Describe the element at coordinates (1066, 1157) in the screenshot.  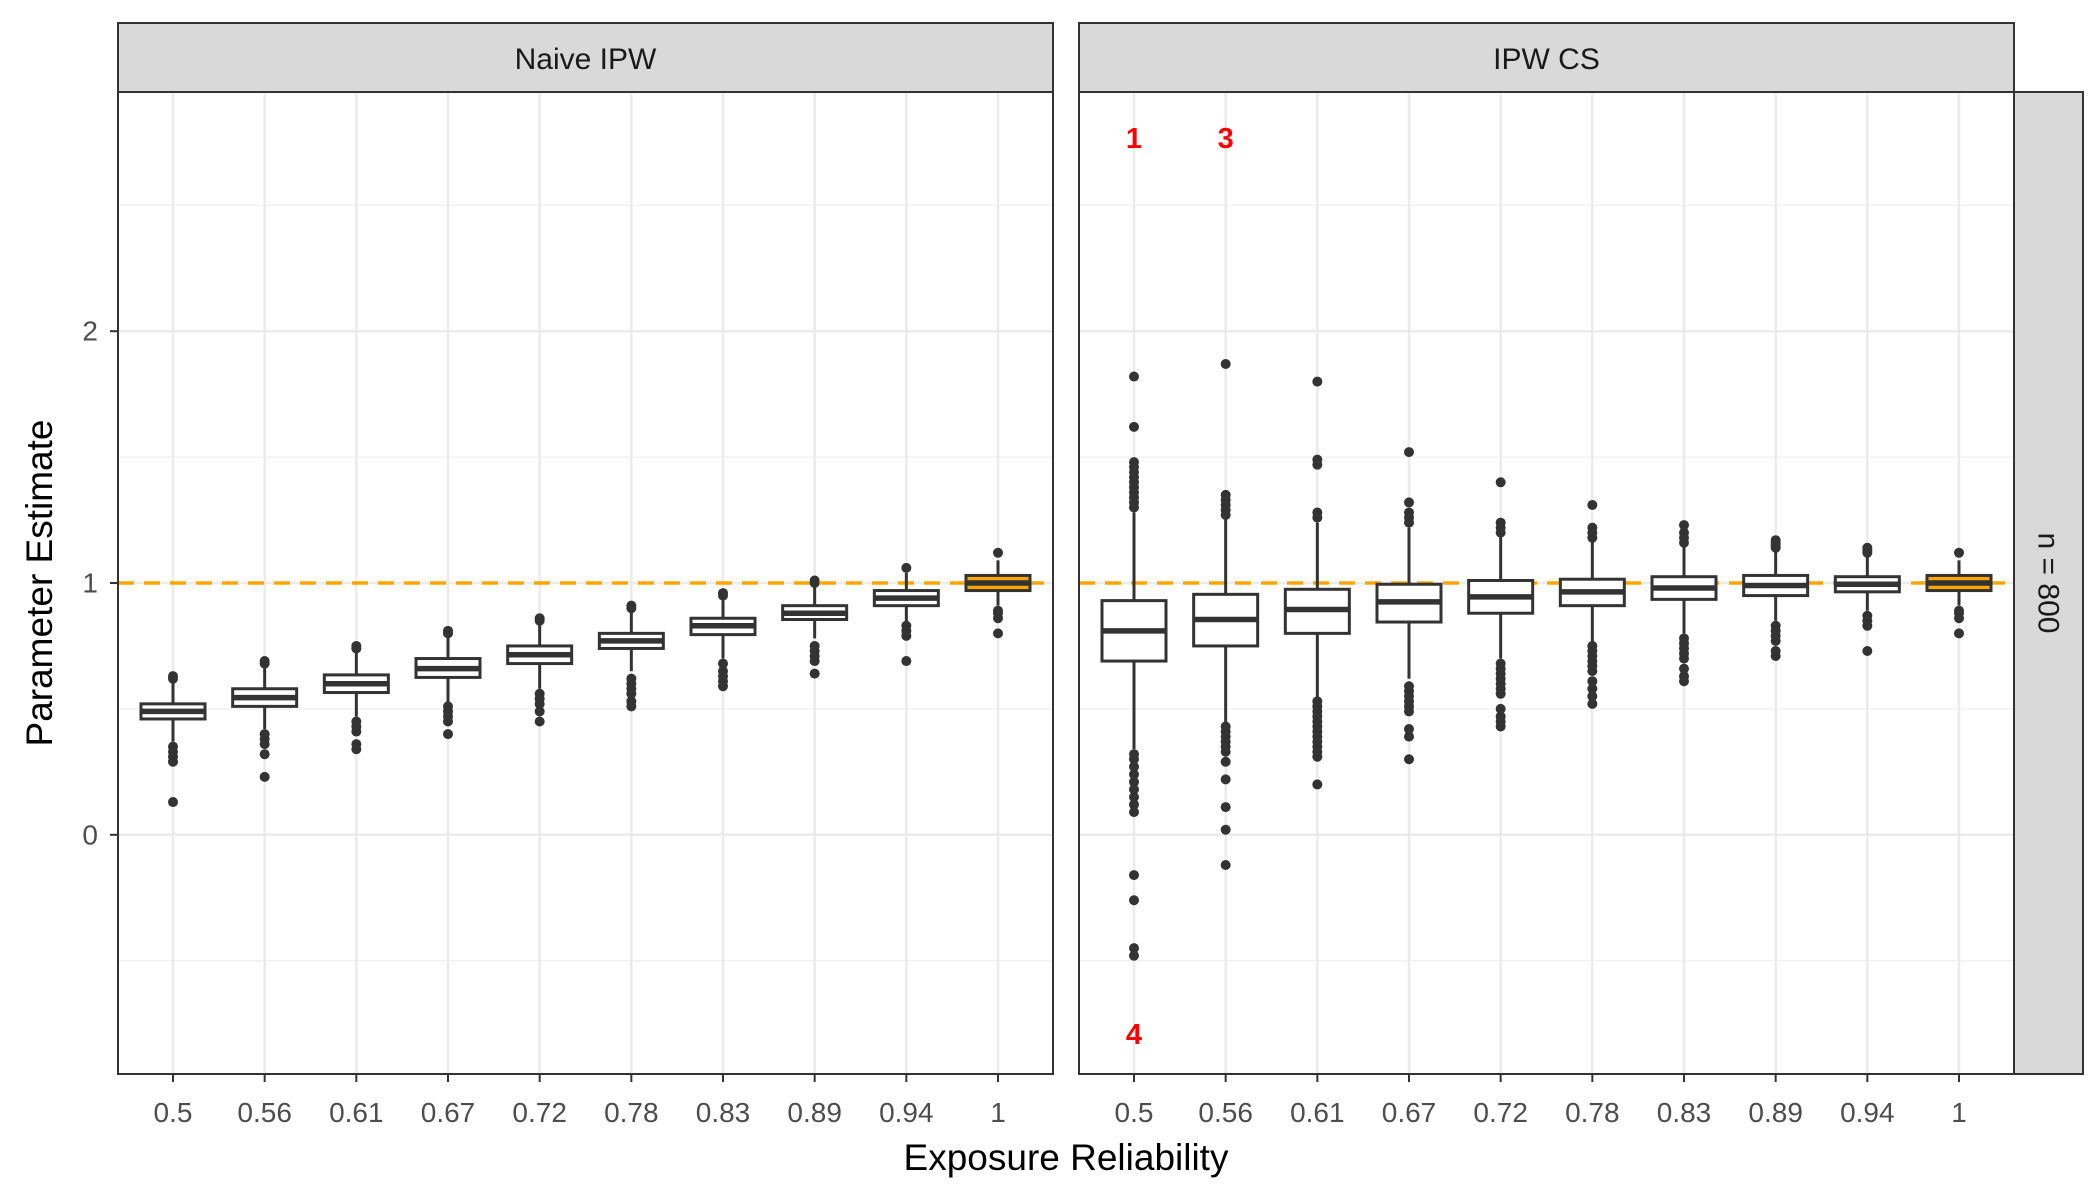
I see `x-axis-title: Exposure Reliability` at that location.